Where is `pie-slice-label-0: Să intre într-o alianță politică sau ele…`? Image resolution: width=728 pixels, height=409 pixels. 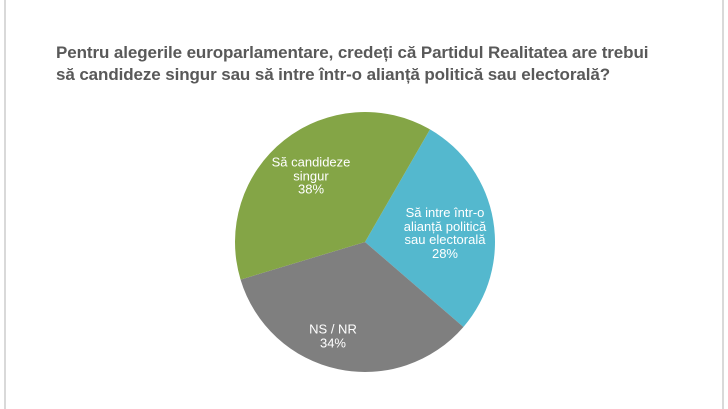
pie-slice-label-0: Să intre într-o alianță politică sau ele… is located at coordinates (445, 232).